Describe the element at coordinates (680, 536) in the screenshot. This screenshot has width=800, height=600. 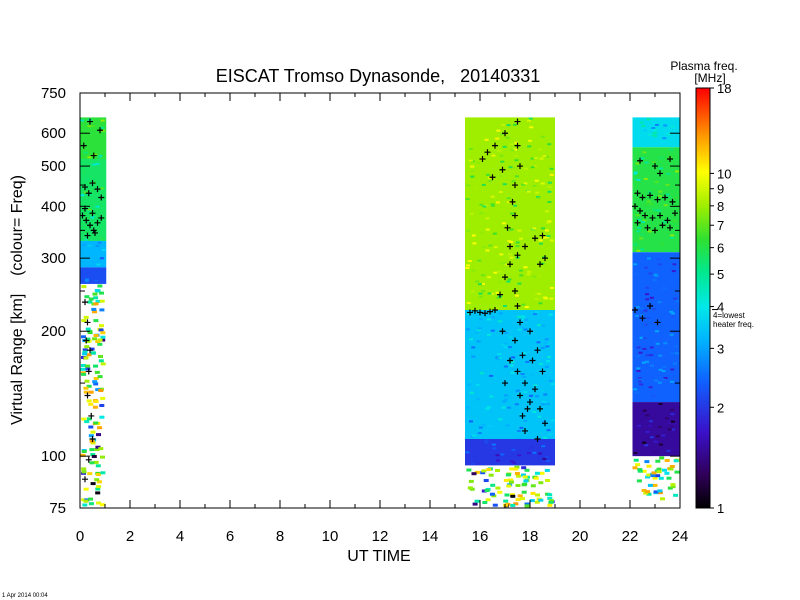
I see `x-tick-label: 24` at that location.